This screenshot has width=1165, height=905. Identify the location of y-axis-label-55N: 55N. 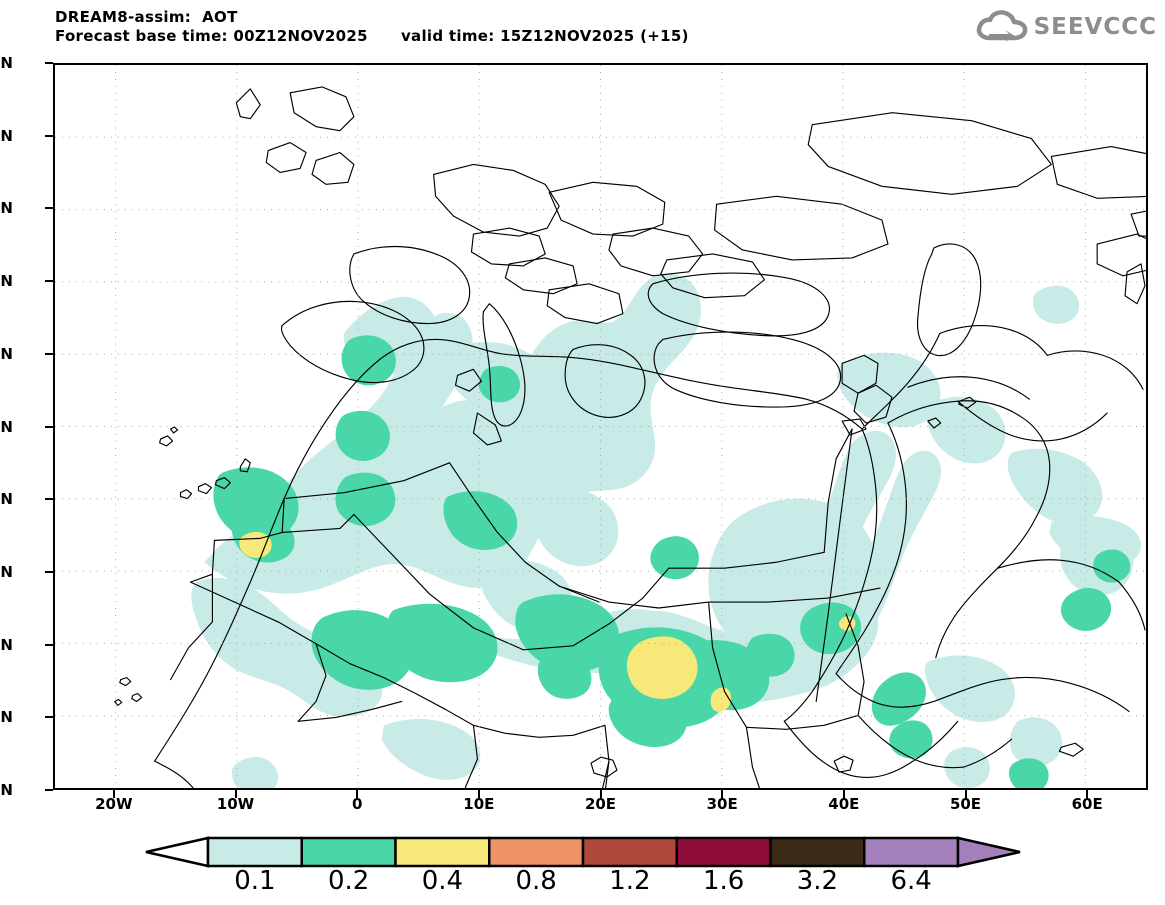
(6, 63).